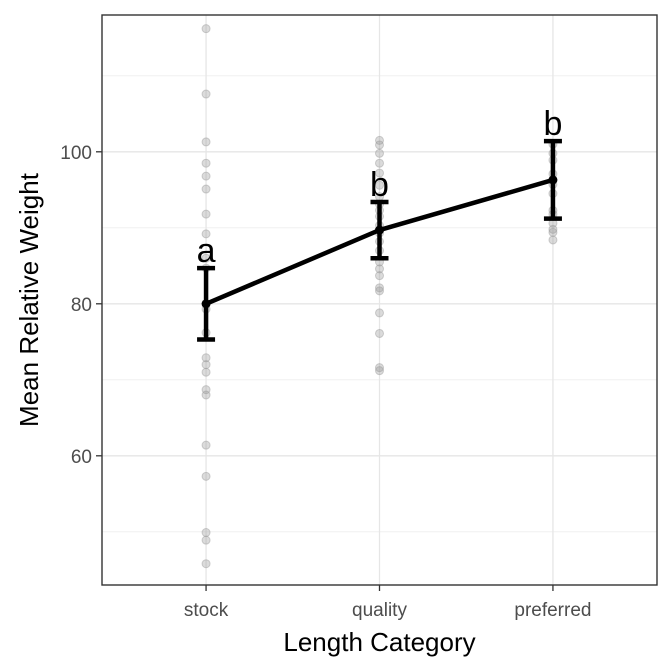 The width and height of the screenshot is (672, 672). What do you see at coordinates (379, 642) in the screenshot?
I see `x-axis-title: Length Category` at bounding box center [379, 642].